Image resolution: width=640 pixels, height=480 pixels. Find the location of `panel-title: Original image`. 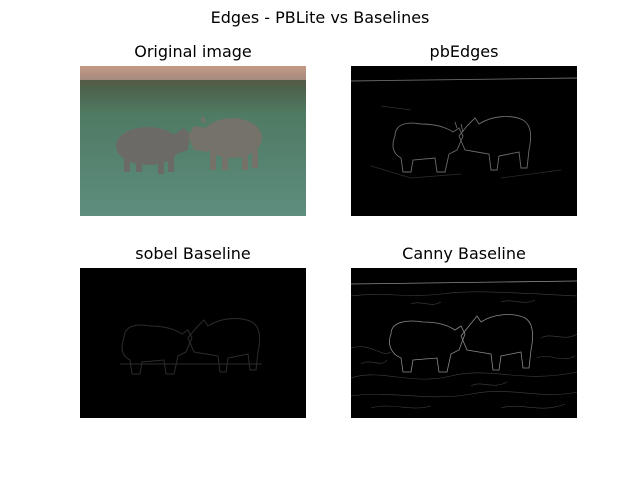

panel-title: Original image is located at coordinates (193, 51).